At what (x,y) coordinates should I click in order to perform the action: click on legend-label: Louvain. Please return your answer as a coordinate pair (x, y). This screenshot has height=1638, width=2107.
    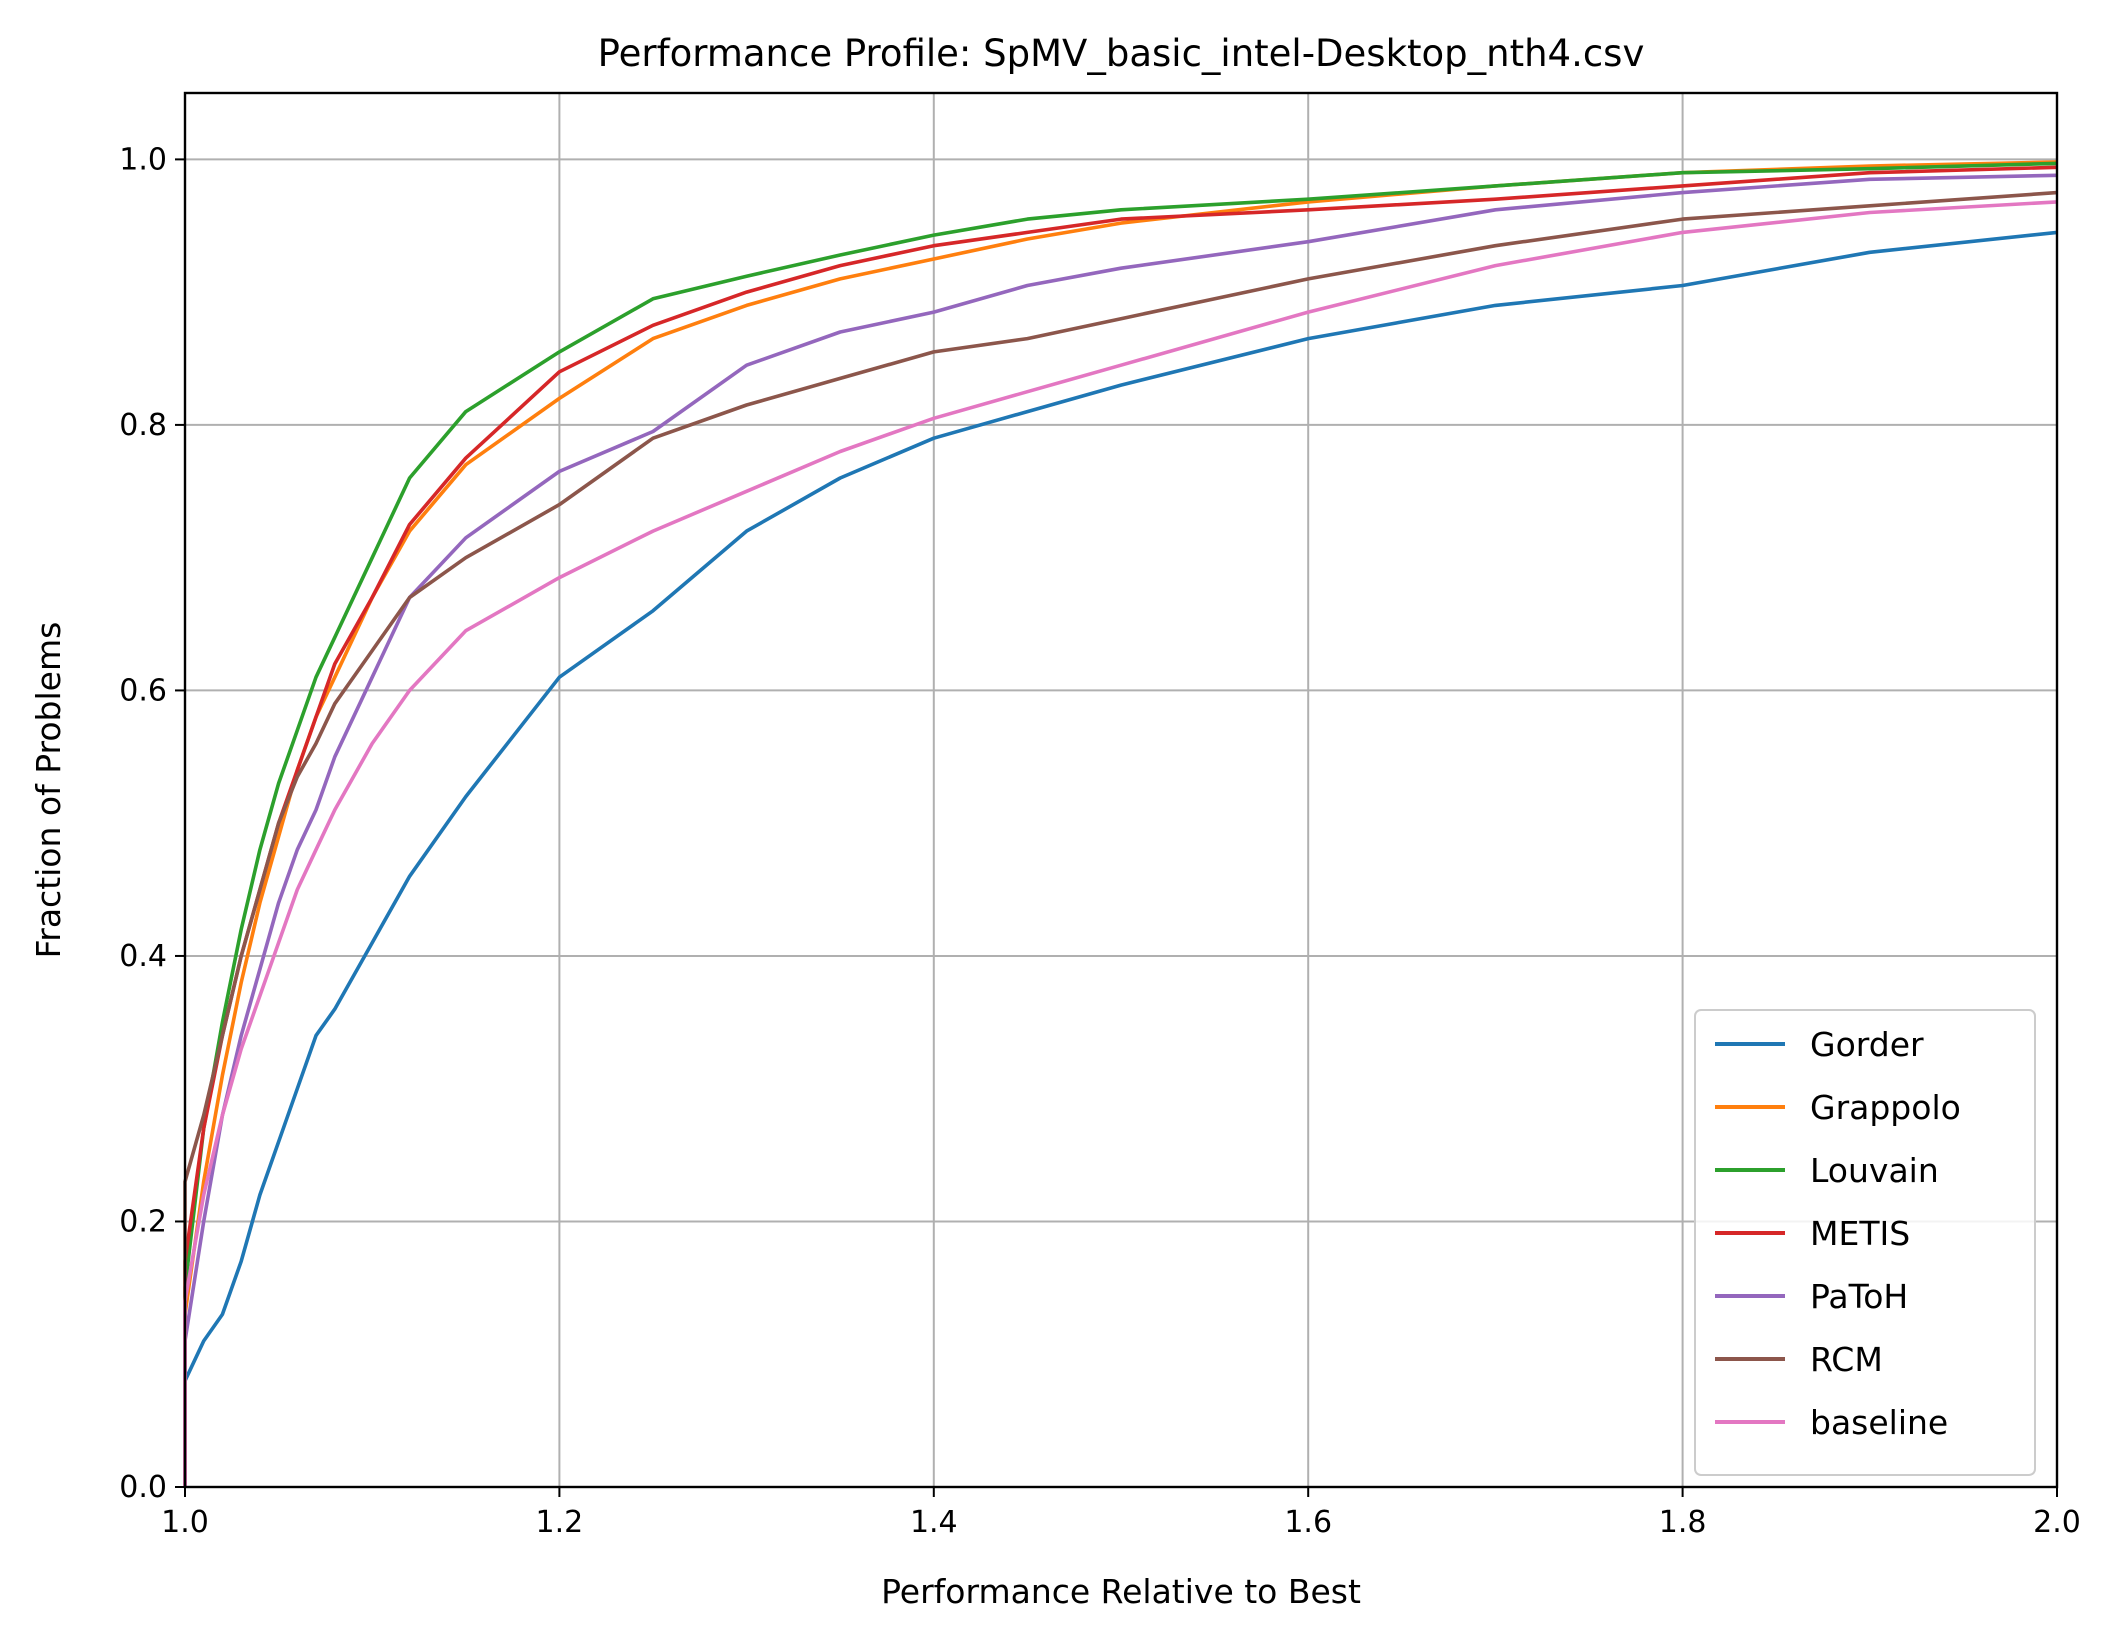
    Looking at the image, I should click on (1874, 1170).